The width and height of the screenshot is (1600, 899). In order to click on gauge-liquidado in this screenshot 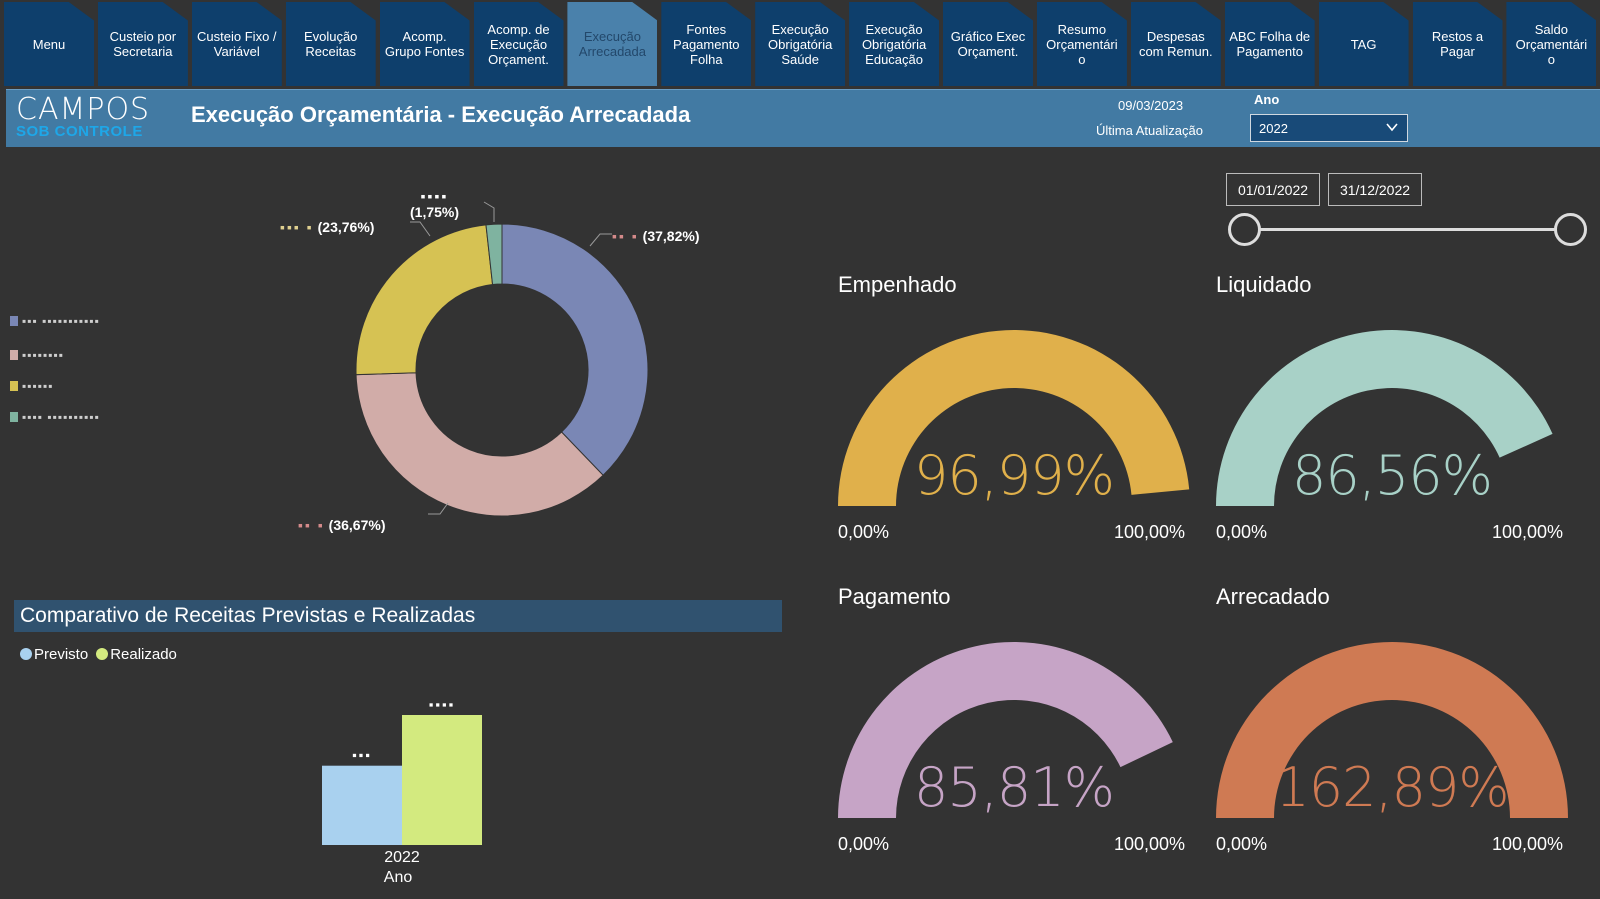, I will do `click(1384, 417)`.